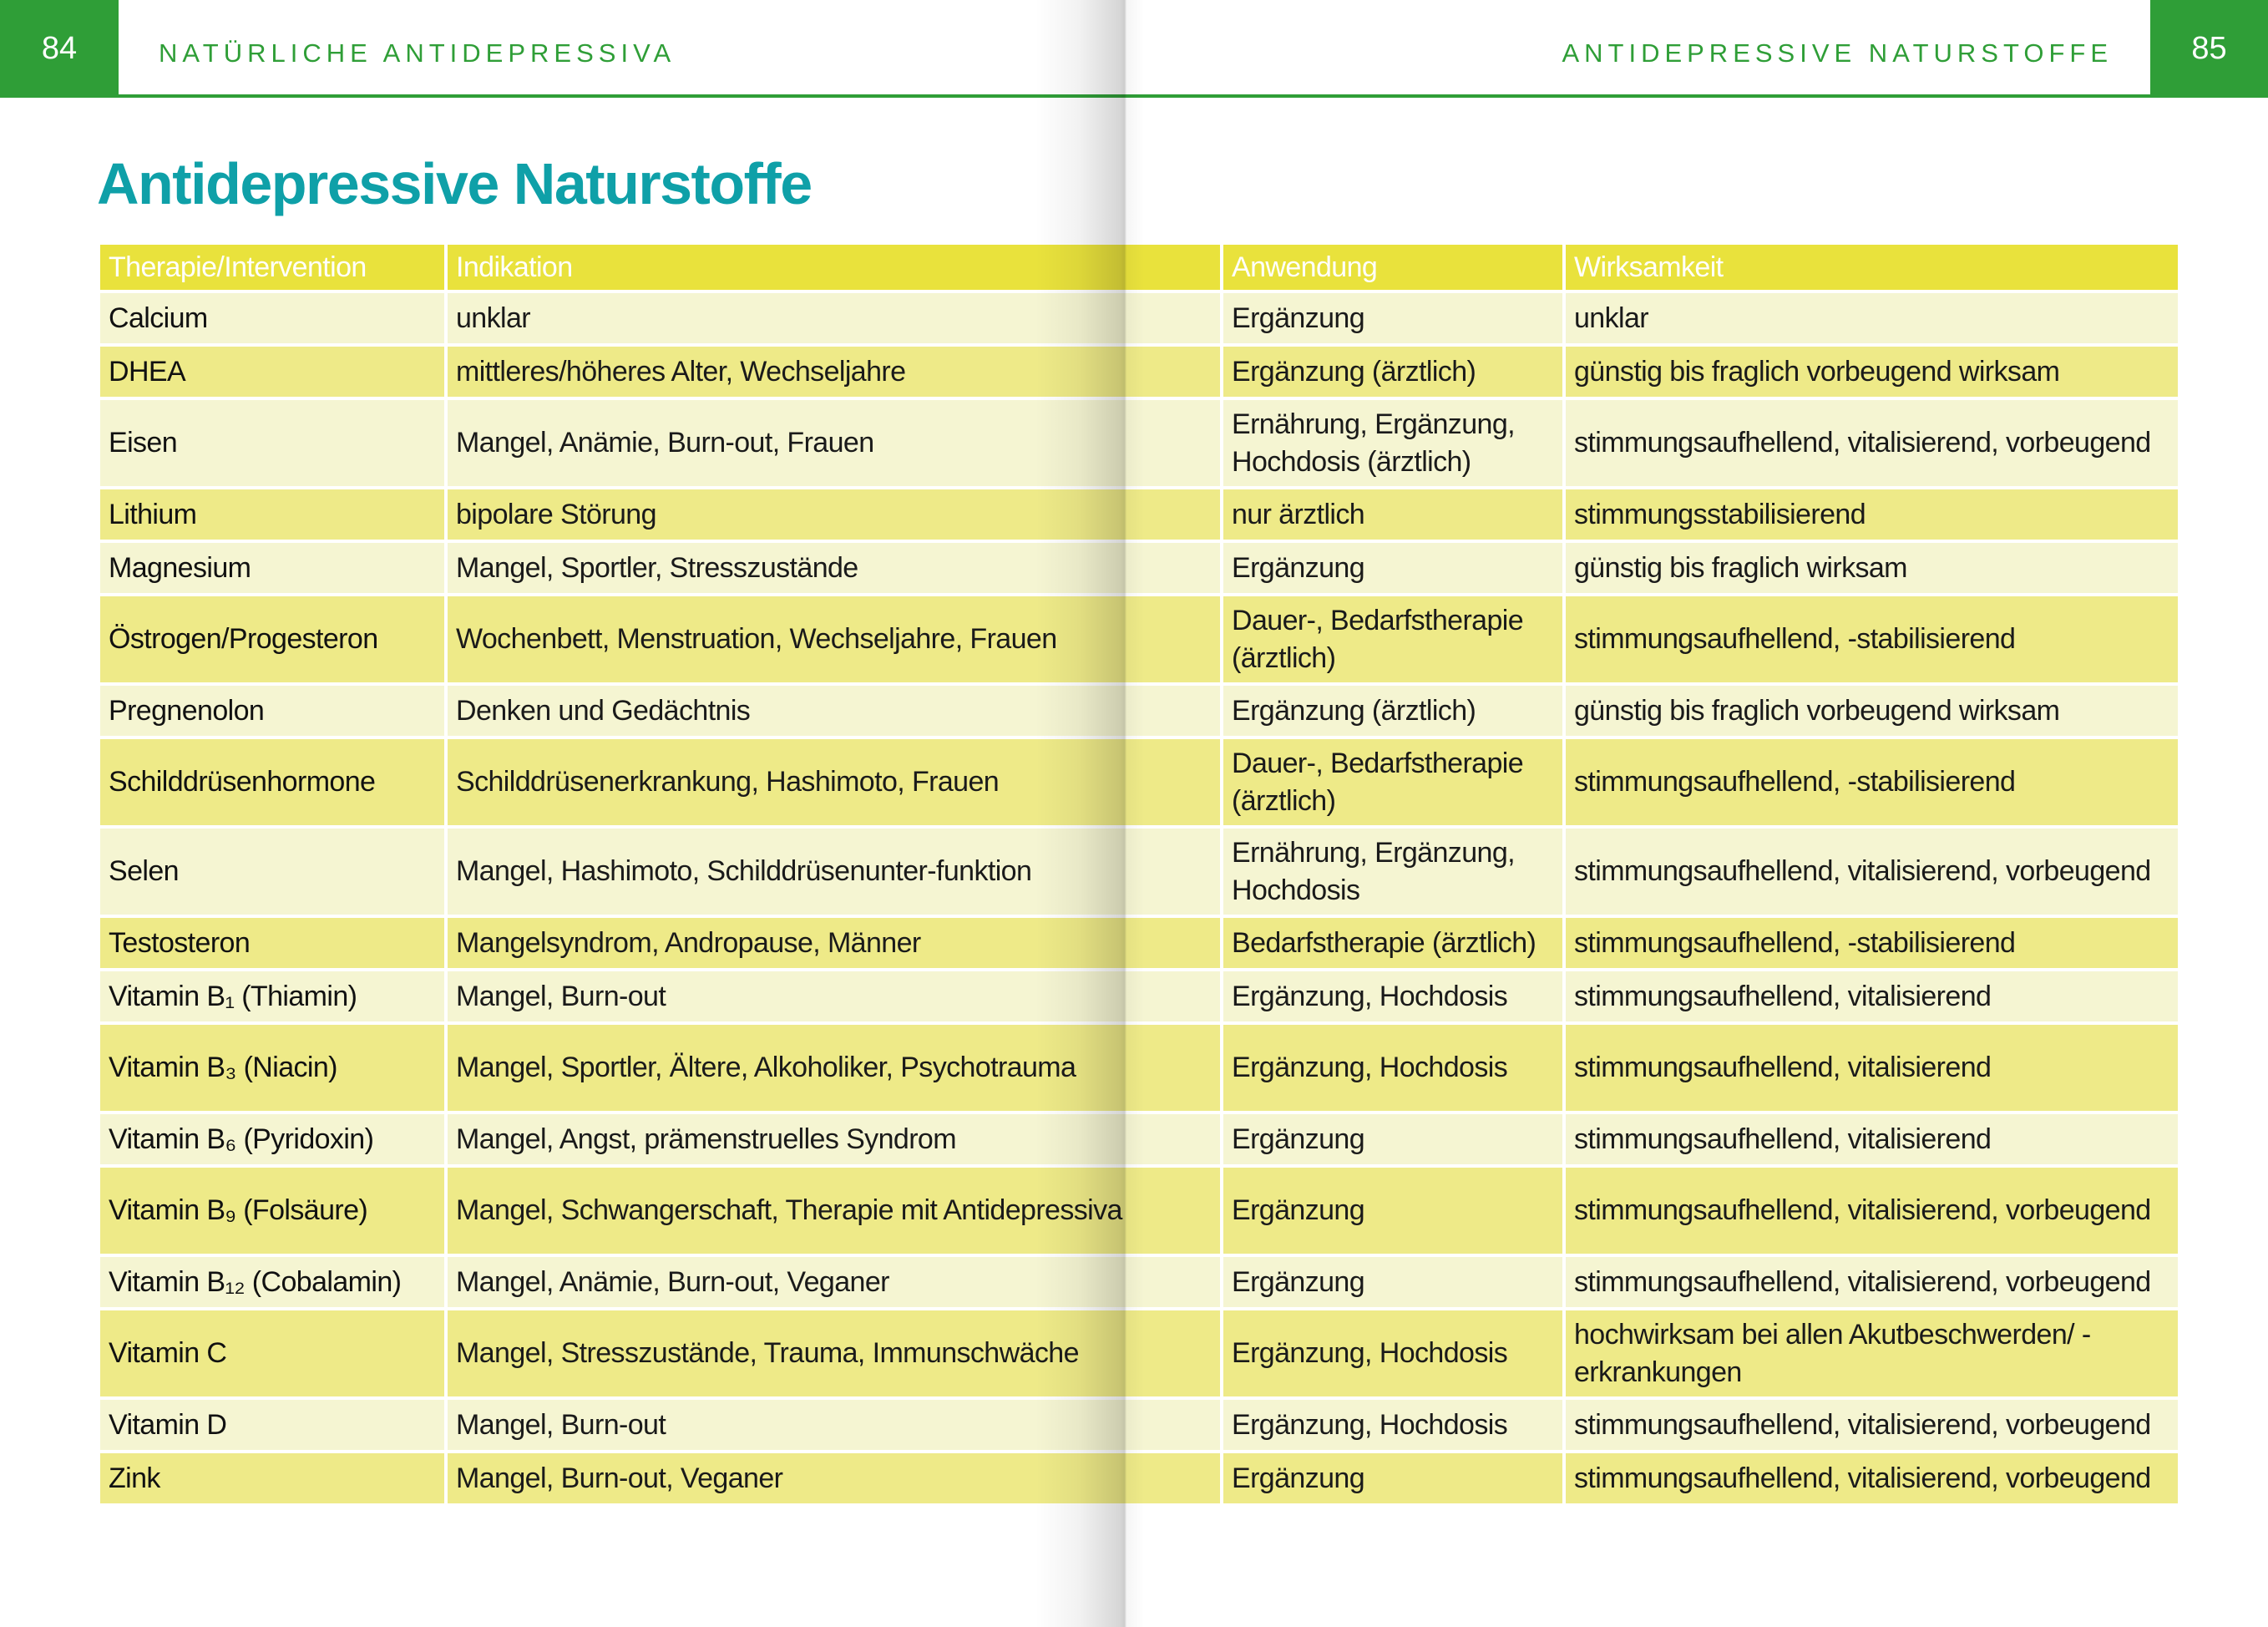 The image size is (2268, 1627). I want to click on running-head-left: NATÜRLICHE ANTIDEPRESSIVA, so click(417, 53).